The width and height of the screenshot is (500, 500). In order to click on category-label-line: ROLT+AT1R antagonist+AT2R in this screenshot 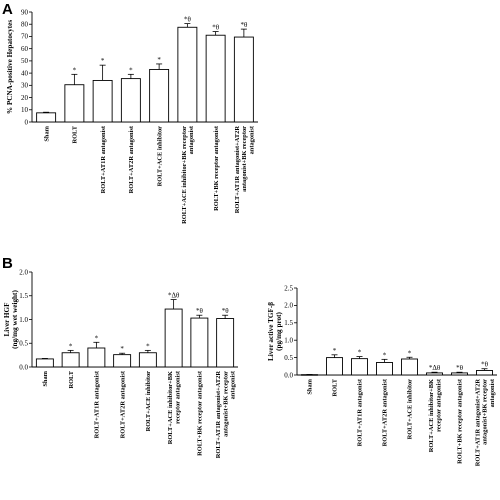, I will do `click(478, 423)`.